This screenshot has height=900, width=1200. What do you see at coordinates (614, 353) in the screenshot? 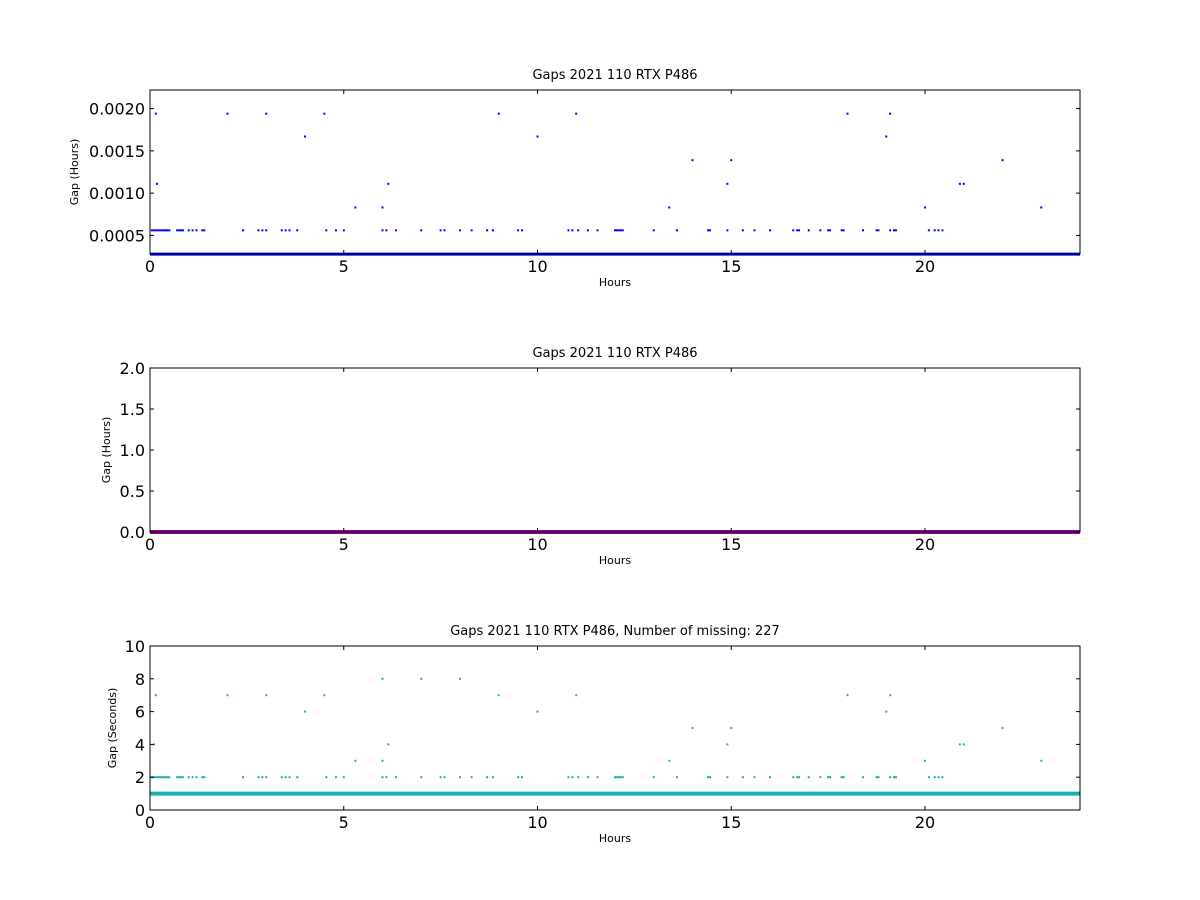
I see `chart-title: Gaps 2021 110 RTX P486` at bounding box center [614, 353].